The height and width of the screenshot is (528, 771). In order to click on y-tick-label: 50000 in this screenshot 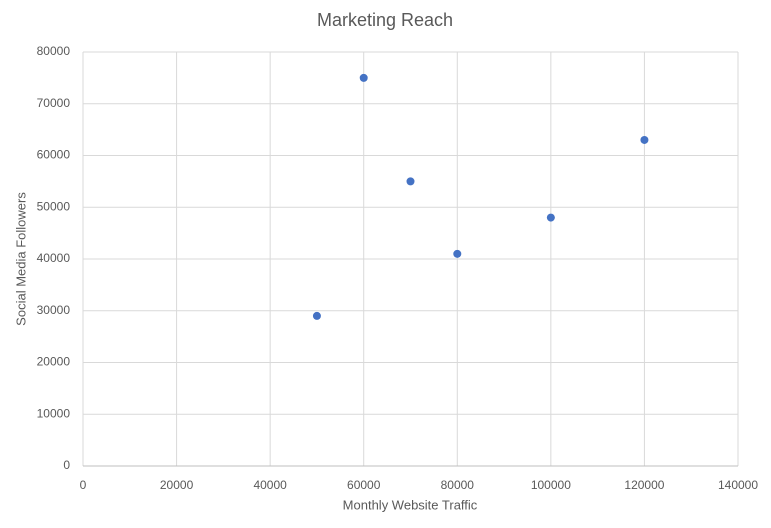, I will do `click(54, 206)`.